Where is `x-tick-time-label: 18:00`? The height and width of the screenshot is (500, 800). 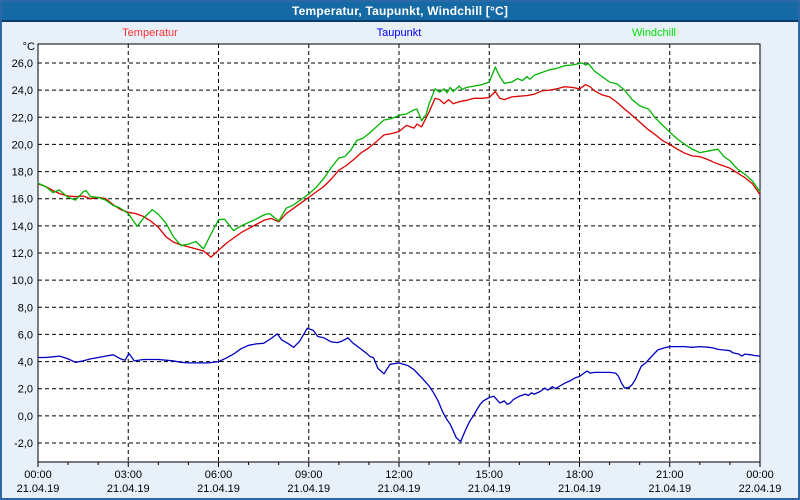 x-tick-time-label: 18:00 is located at coordinates (580, 475).